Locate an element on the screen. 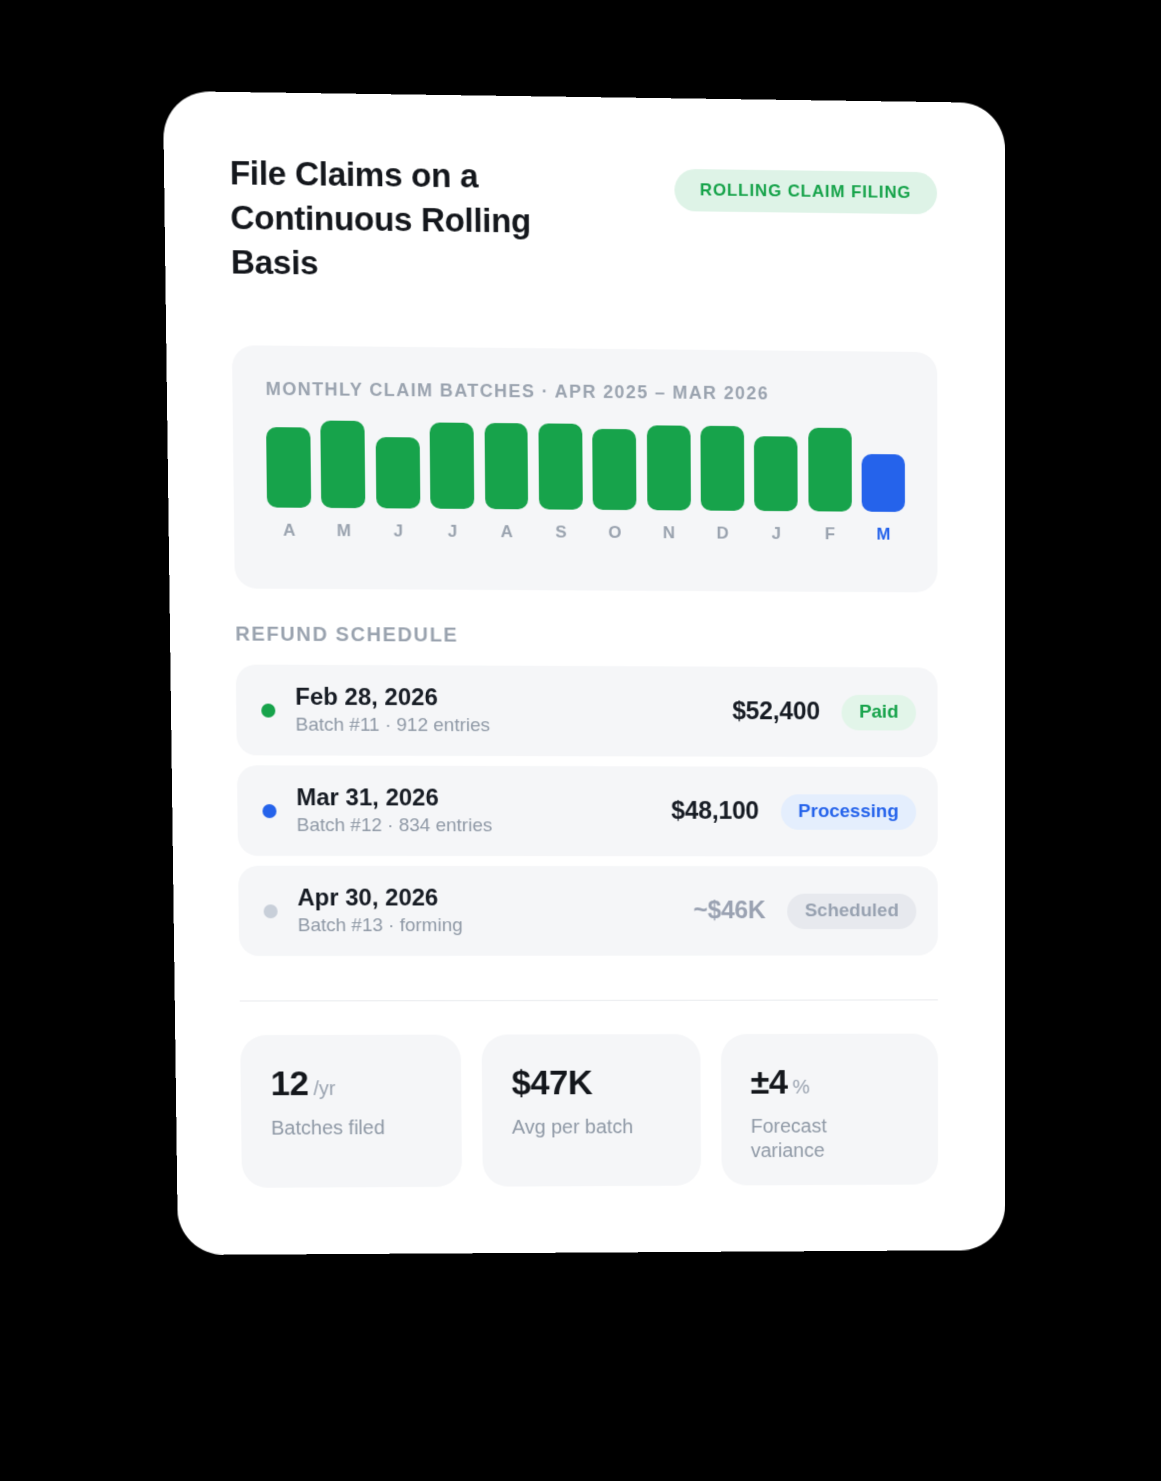 Image resolution: width=1161 pixels, height=1481 pixels. row-meta: Batch #12 · 834 entries is located at coordinates (394, 825).